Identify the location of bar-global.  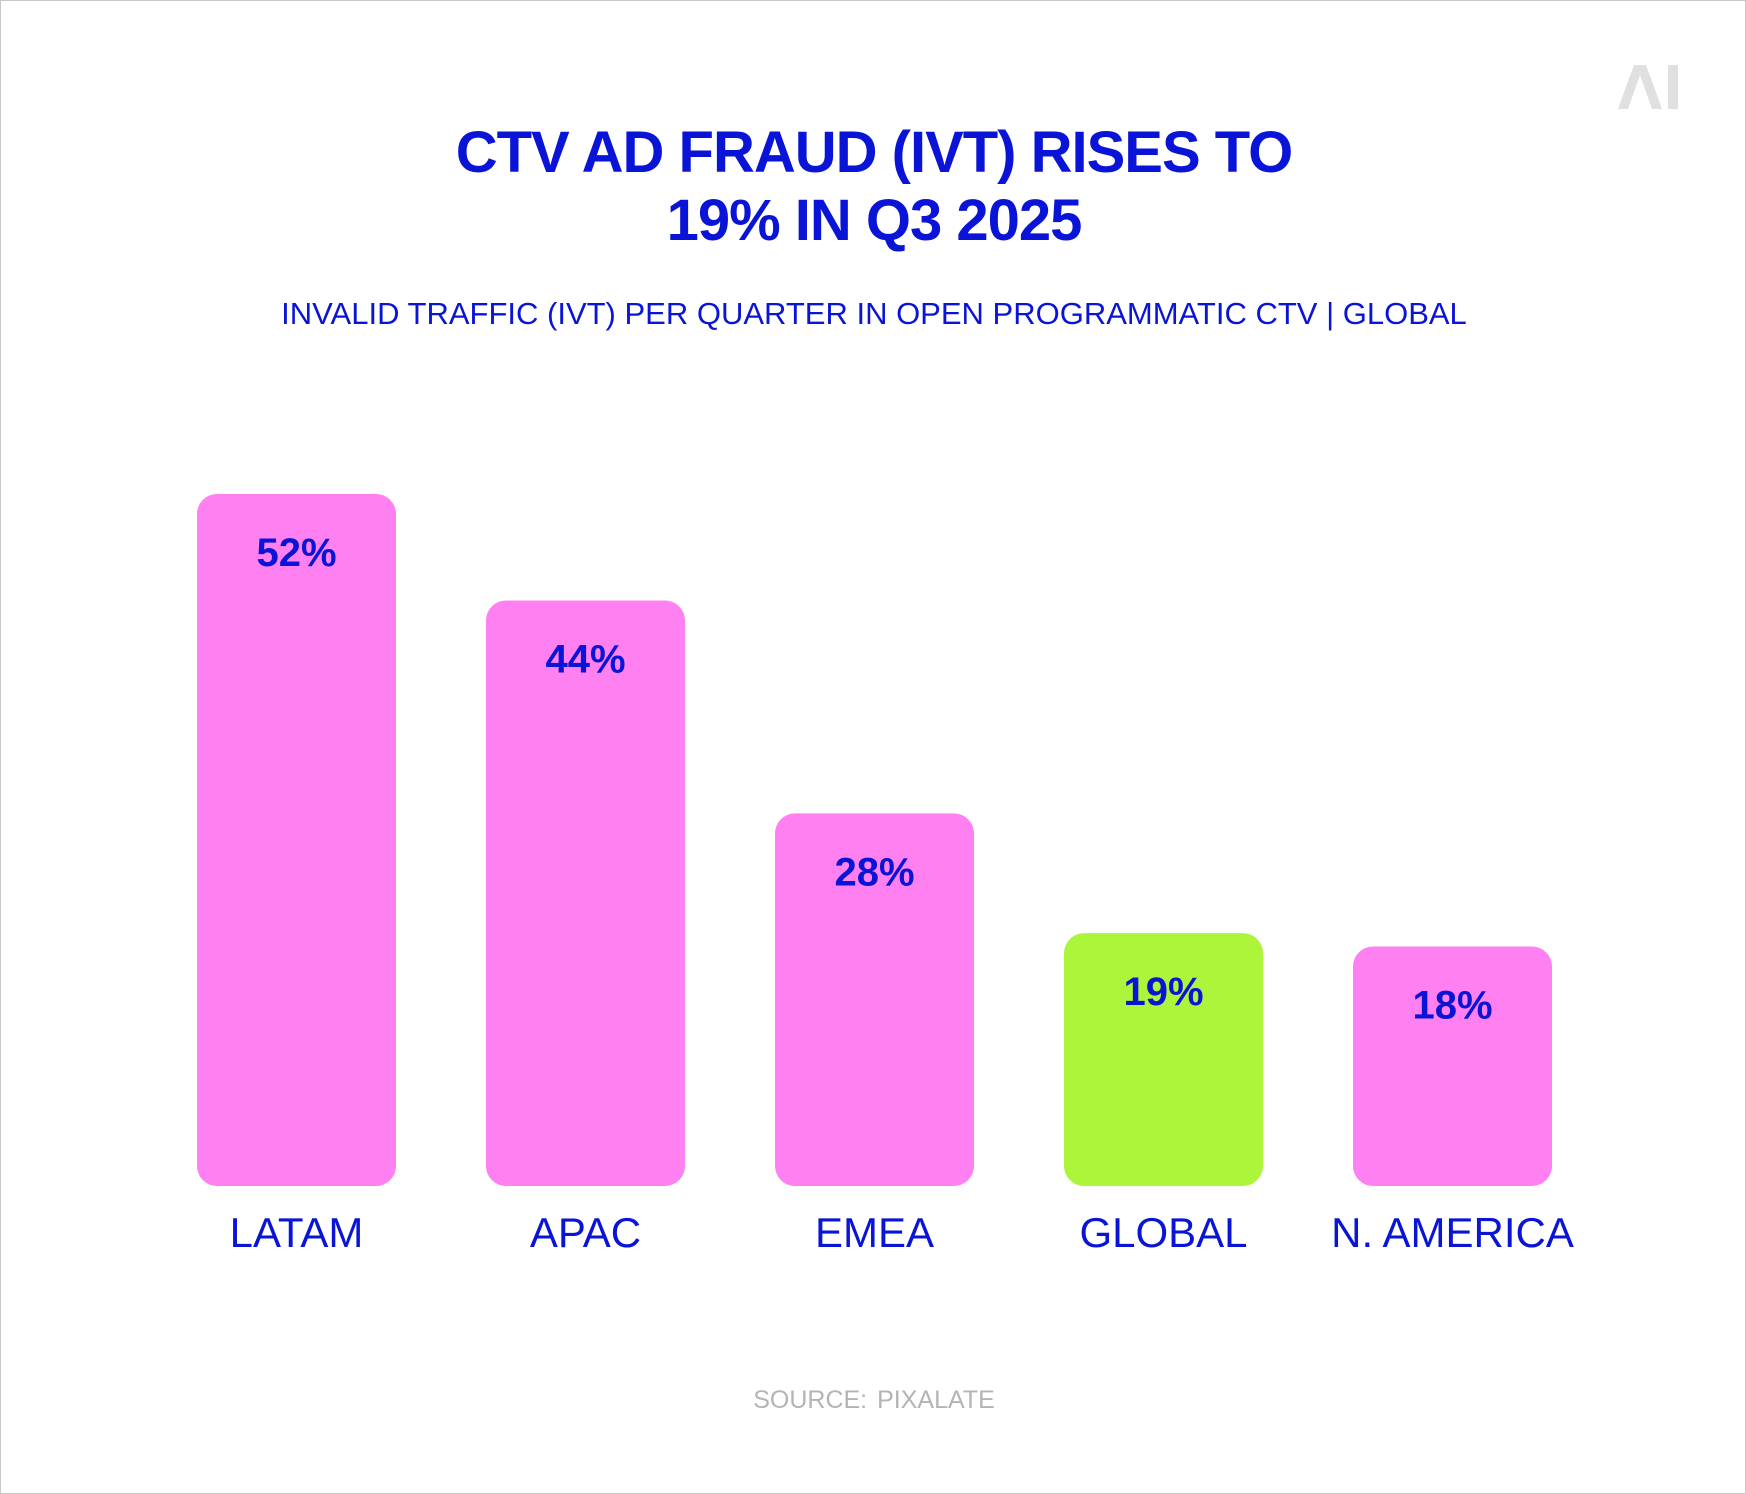
(1163, 1059).